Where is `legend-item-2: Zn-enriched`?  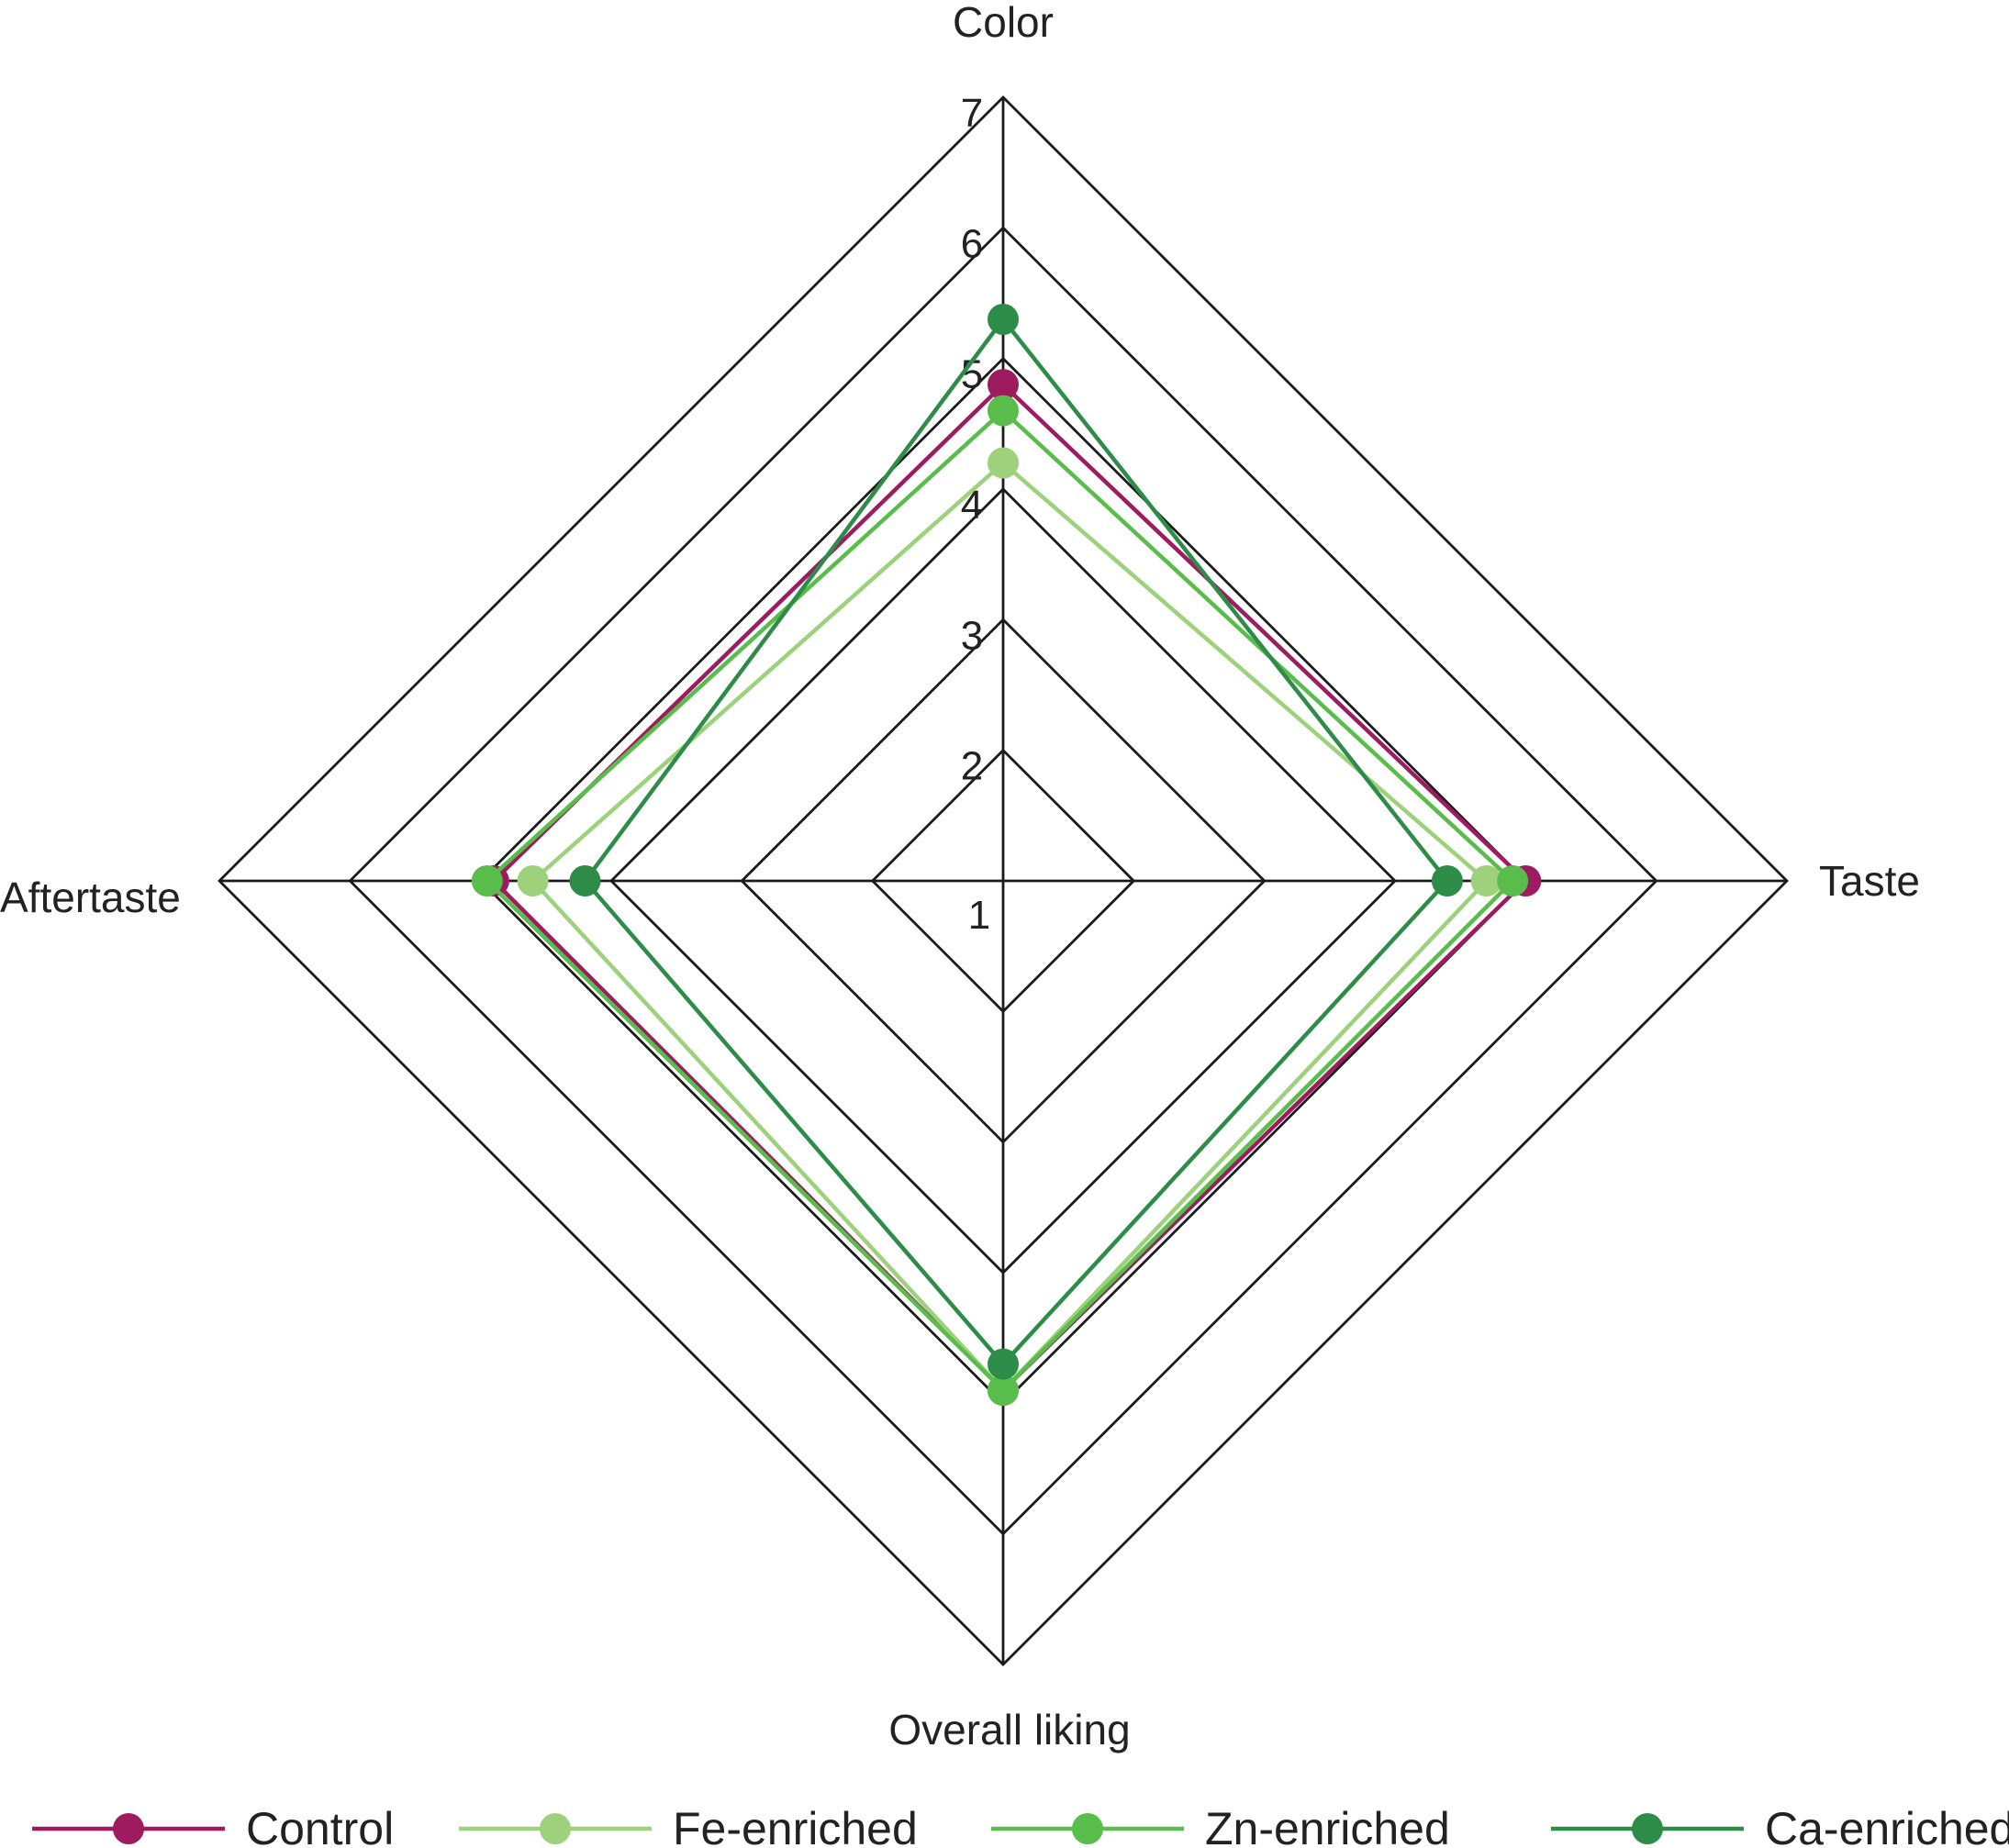
legend-item-2: Zn-enriched is located at coordinates (1220, 1825).